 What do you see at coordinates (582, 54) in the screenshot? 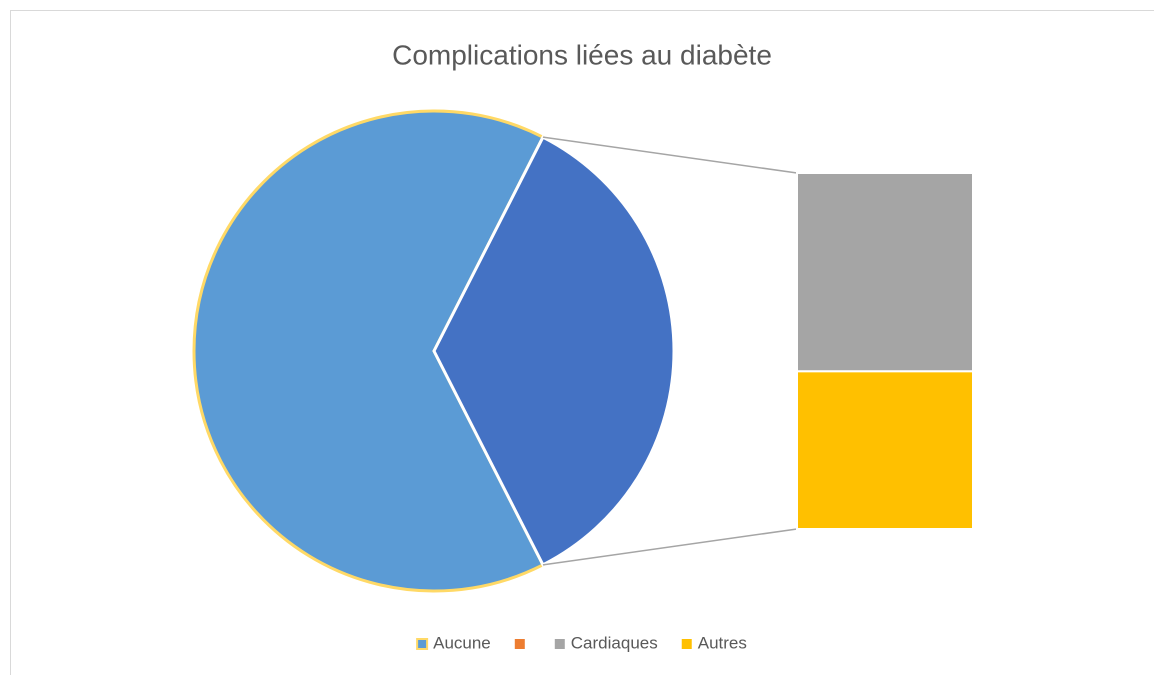
I see `chart-title: Complications liées au diabète` at bounding box center [582, 54].